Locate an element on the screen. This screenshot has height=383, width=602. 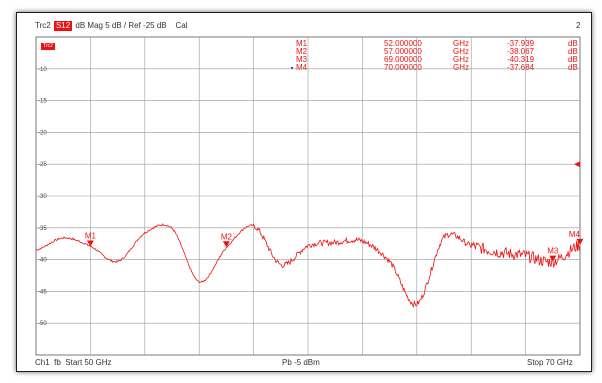
stop-frequency: Stop 70 GHz is located at coordinates (550, 362).